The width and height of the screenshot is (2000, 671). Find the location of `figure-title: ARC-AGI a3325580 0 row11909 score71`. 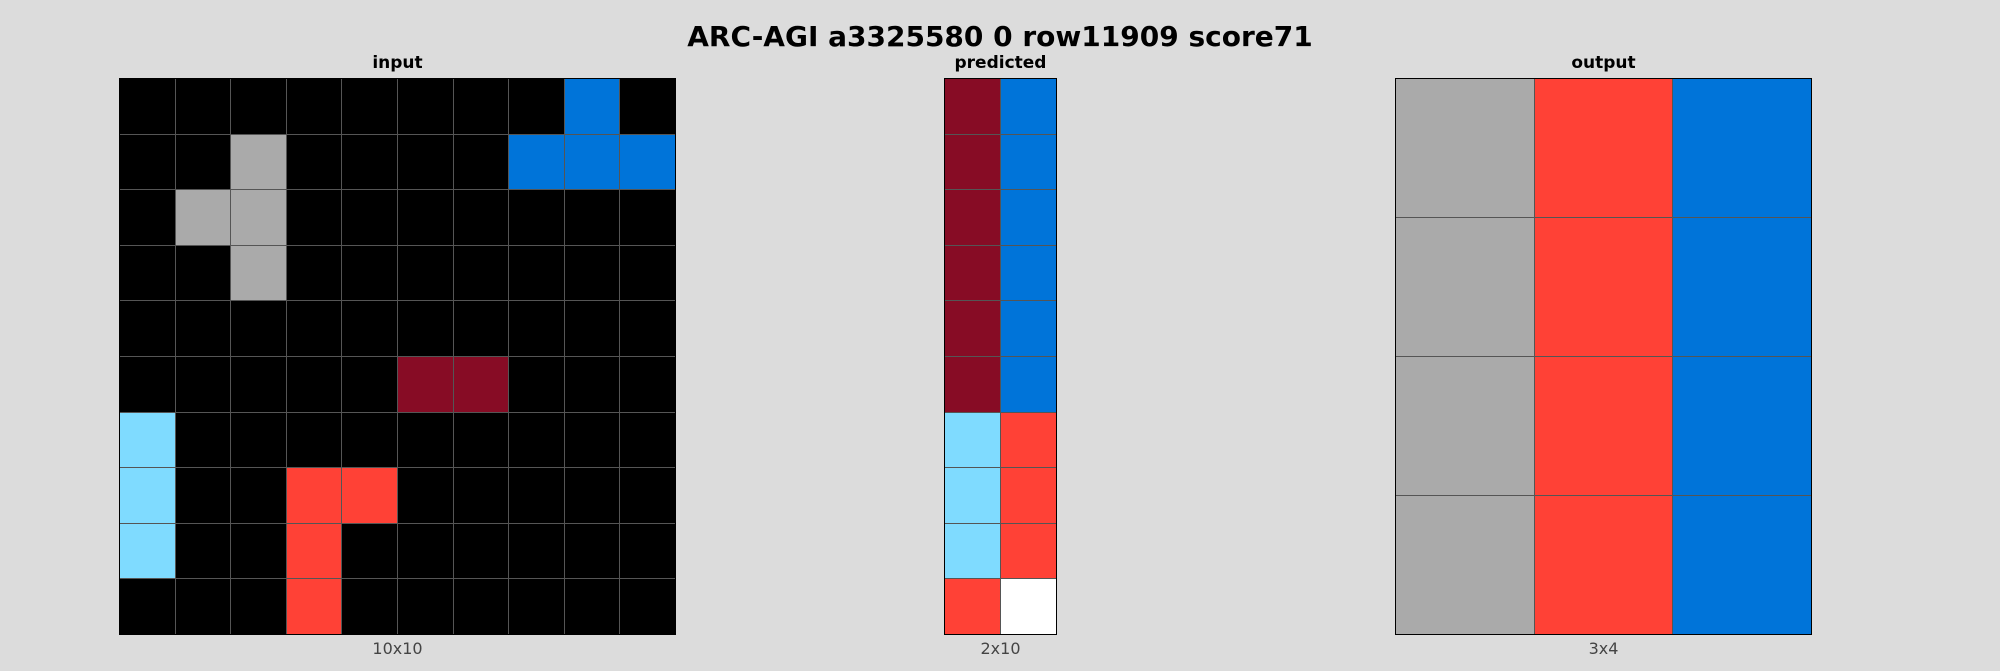

figure-title: ARC-AGI a3325580 0 row11909 score71 is located at coordinates (1000, 36).